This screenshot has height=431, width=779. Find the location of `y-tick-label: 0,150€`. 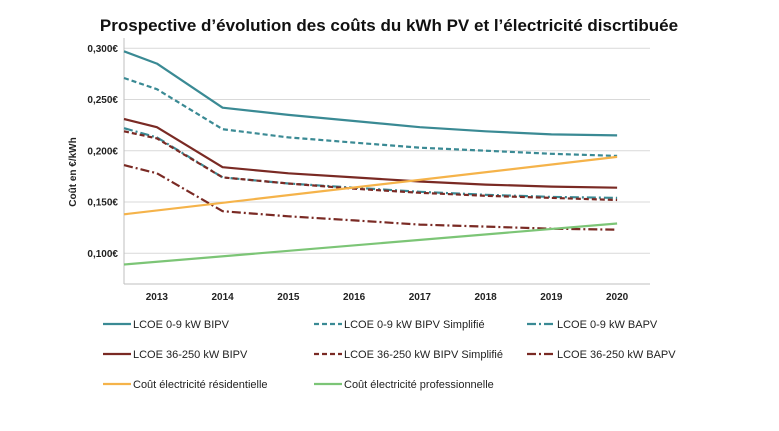

y-tick-label: 0,150€ is located at coordinates (102, 203).